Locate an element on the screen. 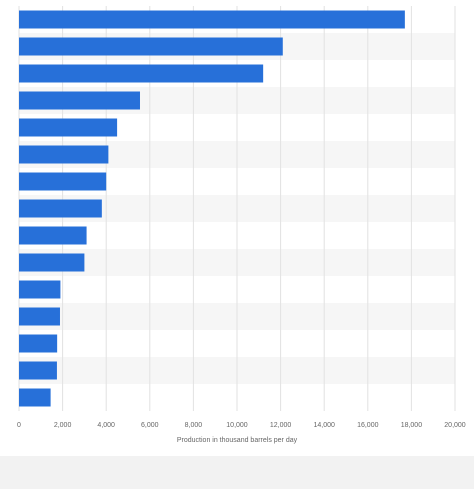 Image resolution: width=474 pixels, height=489 pixels. x-tick-label: 12,000 is located at coordinates (281, 425).